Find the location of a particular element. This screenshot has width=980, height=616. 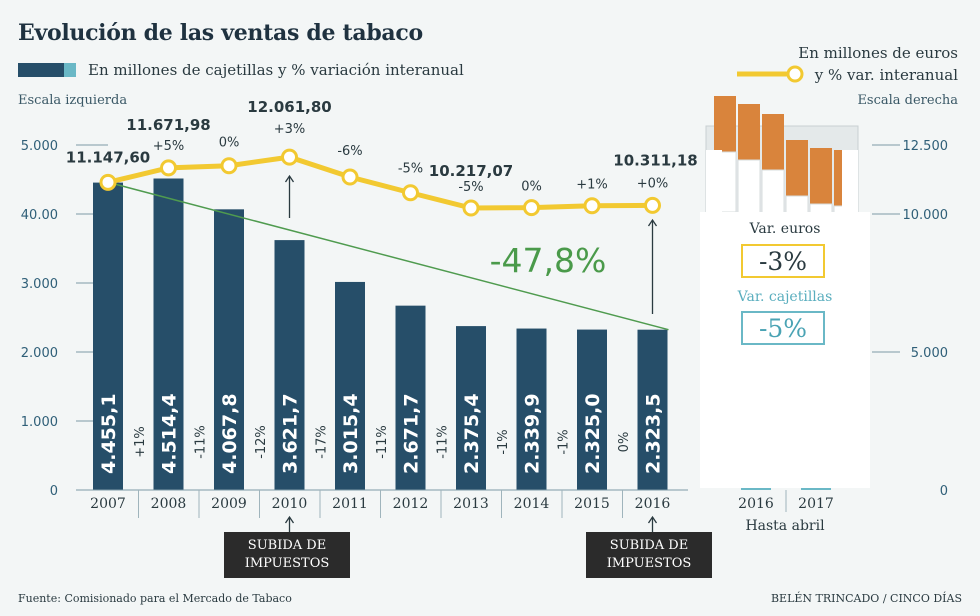

bar-value-label: 2.323,5 is located at coordinates (654, 433).